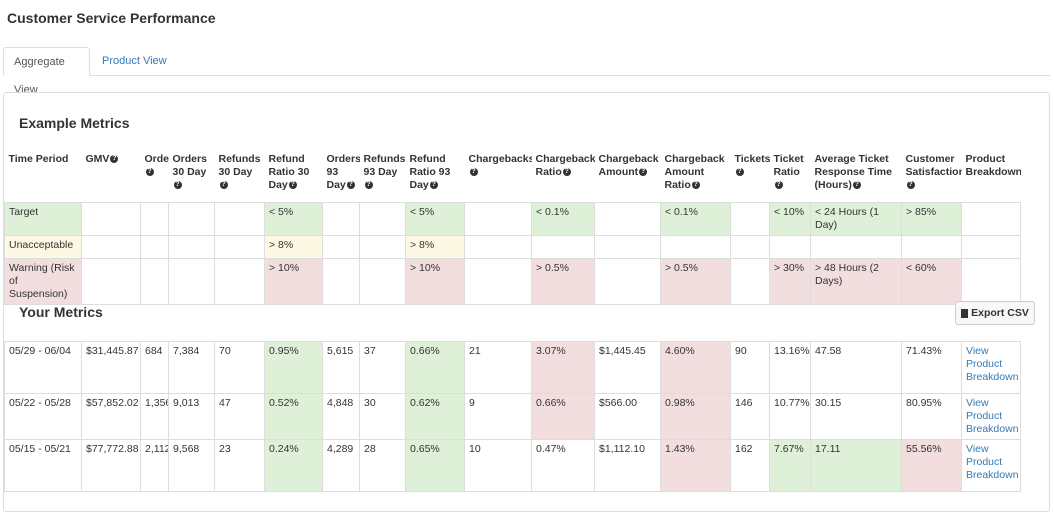 This screenshot has height=512, width=1054. What do you see at coordinates (500, 159) in the screenshot?
I see `column-header-label: Chargebacks` at bounding box center [500, 159].